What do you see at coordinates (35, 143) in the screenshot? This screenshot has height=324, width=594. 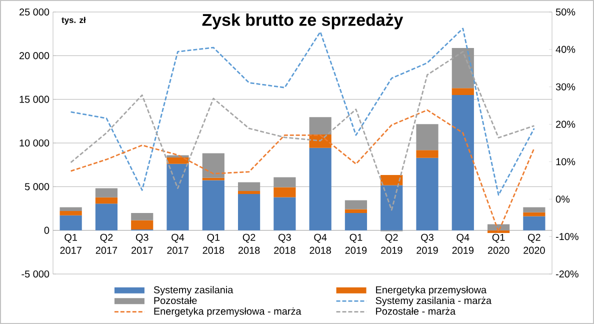 I see `y-tick-label: 10 000` at bounding box center [35, 143].